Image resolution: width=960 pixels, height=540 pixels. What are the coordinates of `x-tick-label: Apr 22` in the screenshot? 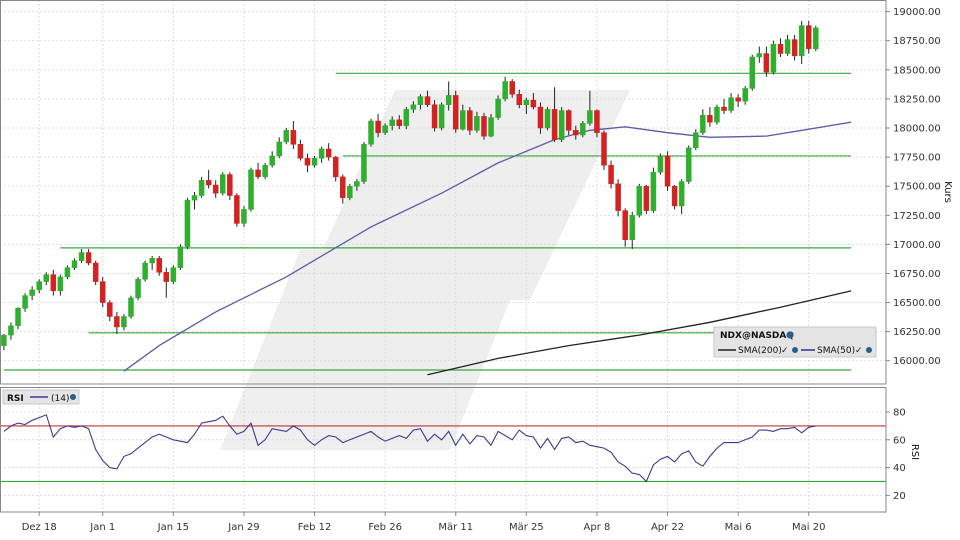 It's located at (667, 527).